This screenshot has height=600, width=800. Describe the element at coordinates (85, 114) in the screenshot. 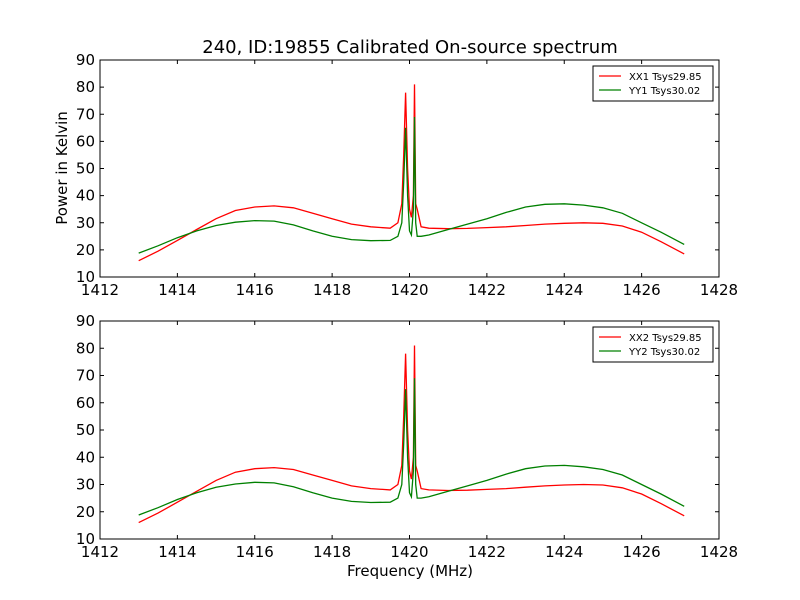

I see `top-y-tick-label: 70` at that location.